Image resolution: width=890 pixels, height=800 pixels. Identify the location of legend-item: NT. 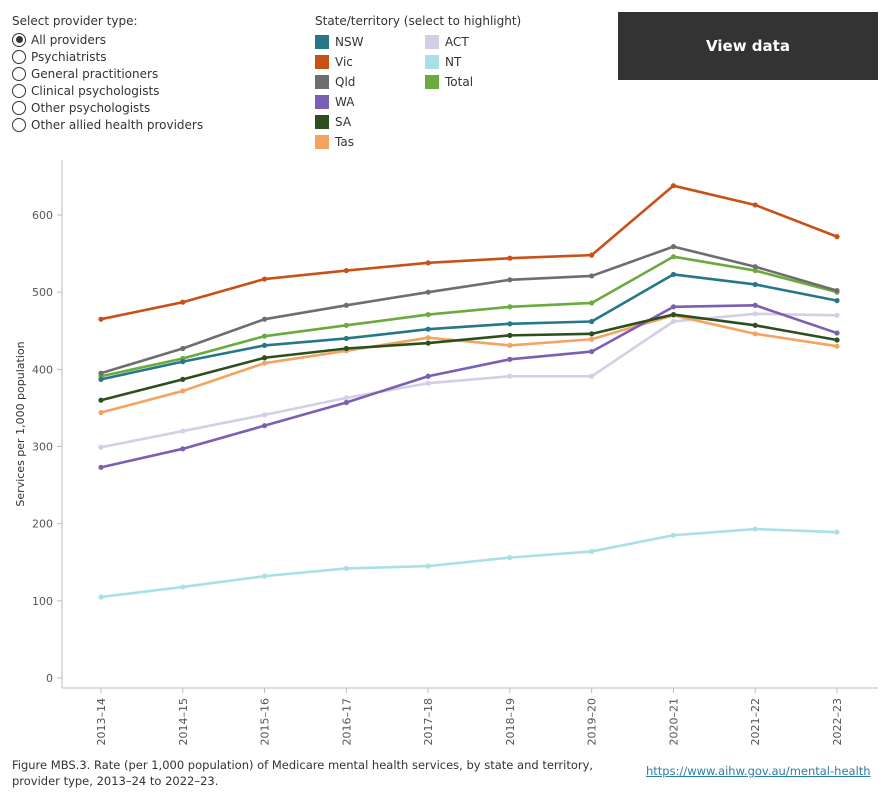
(470, 62).